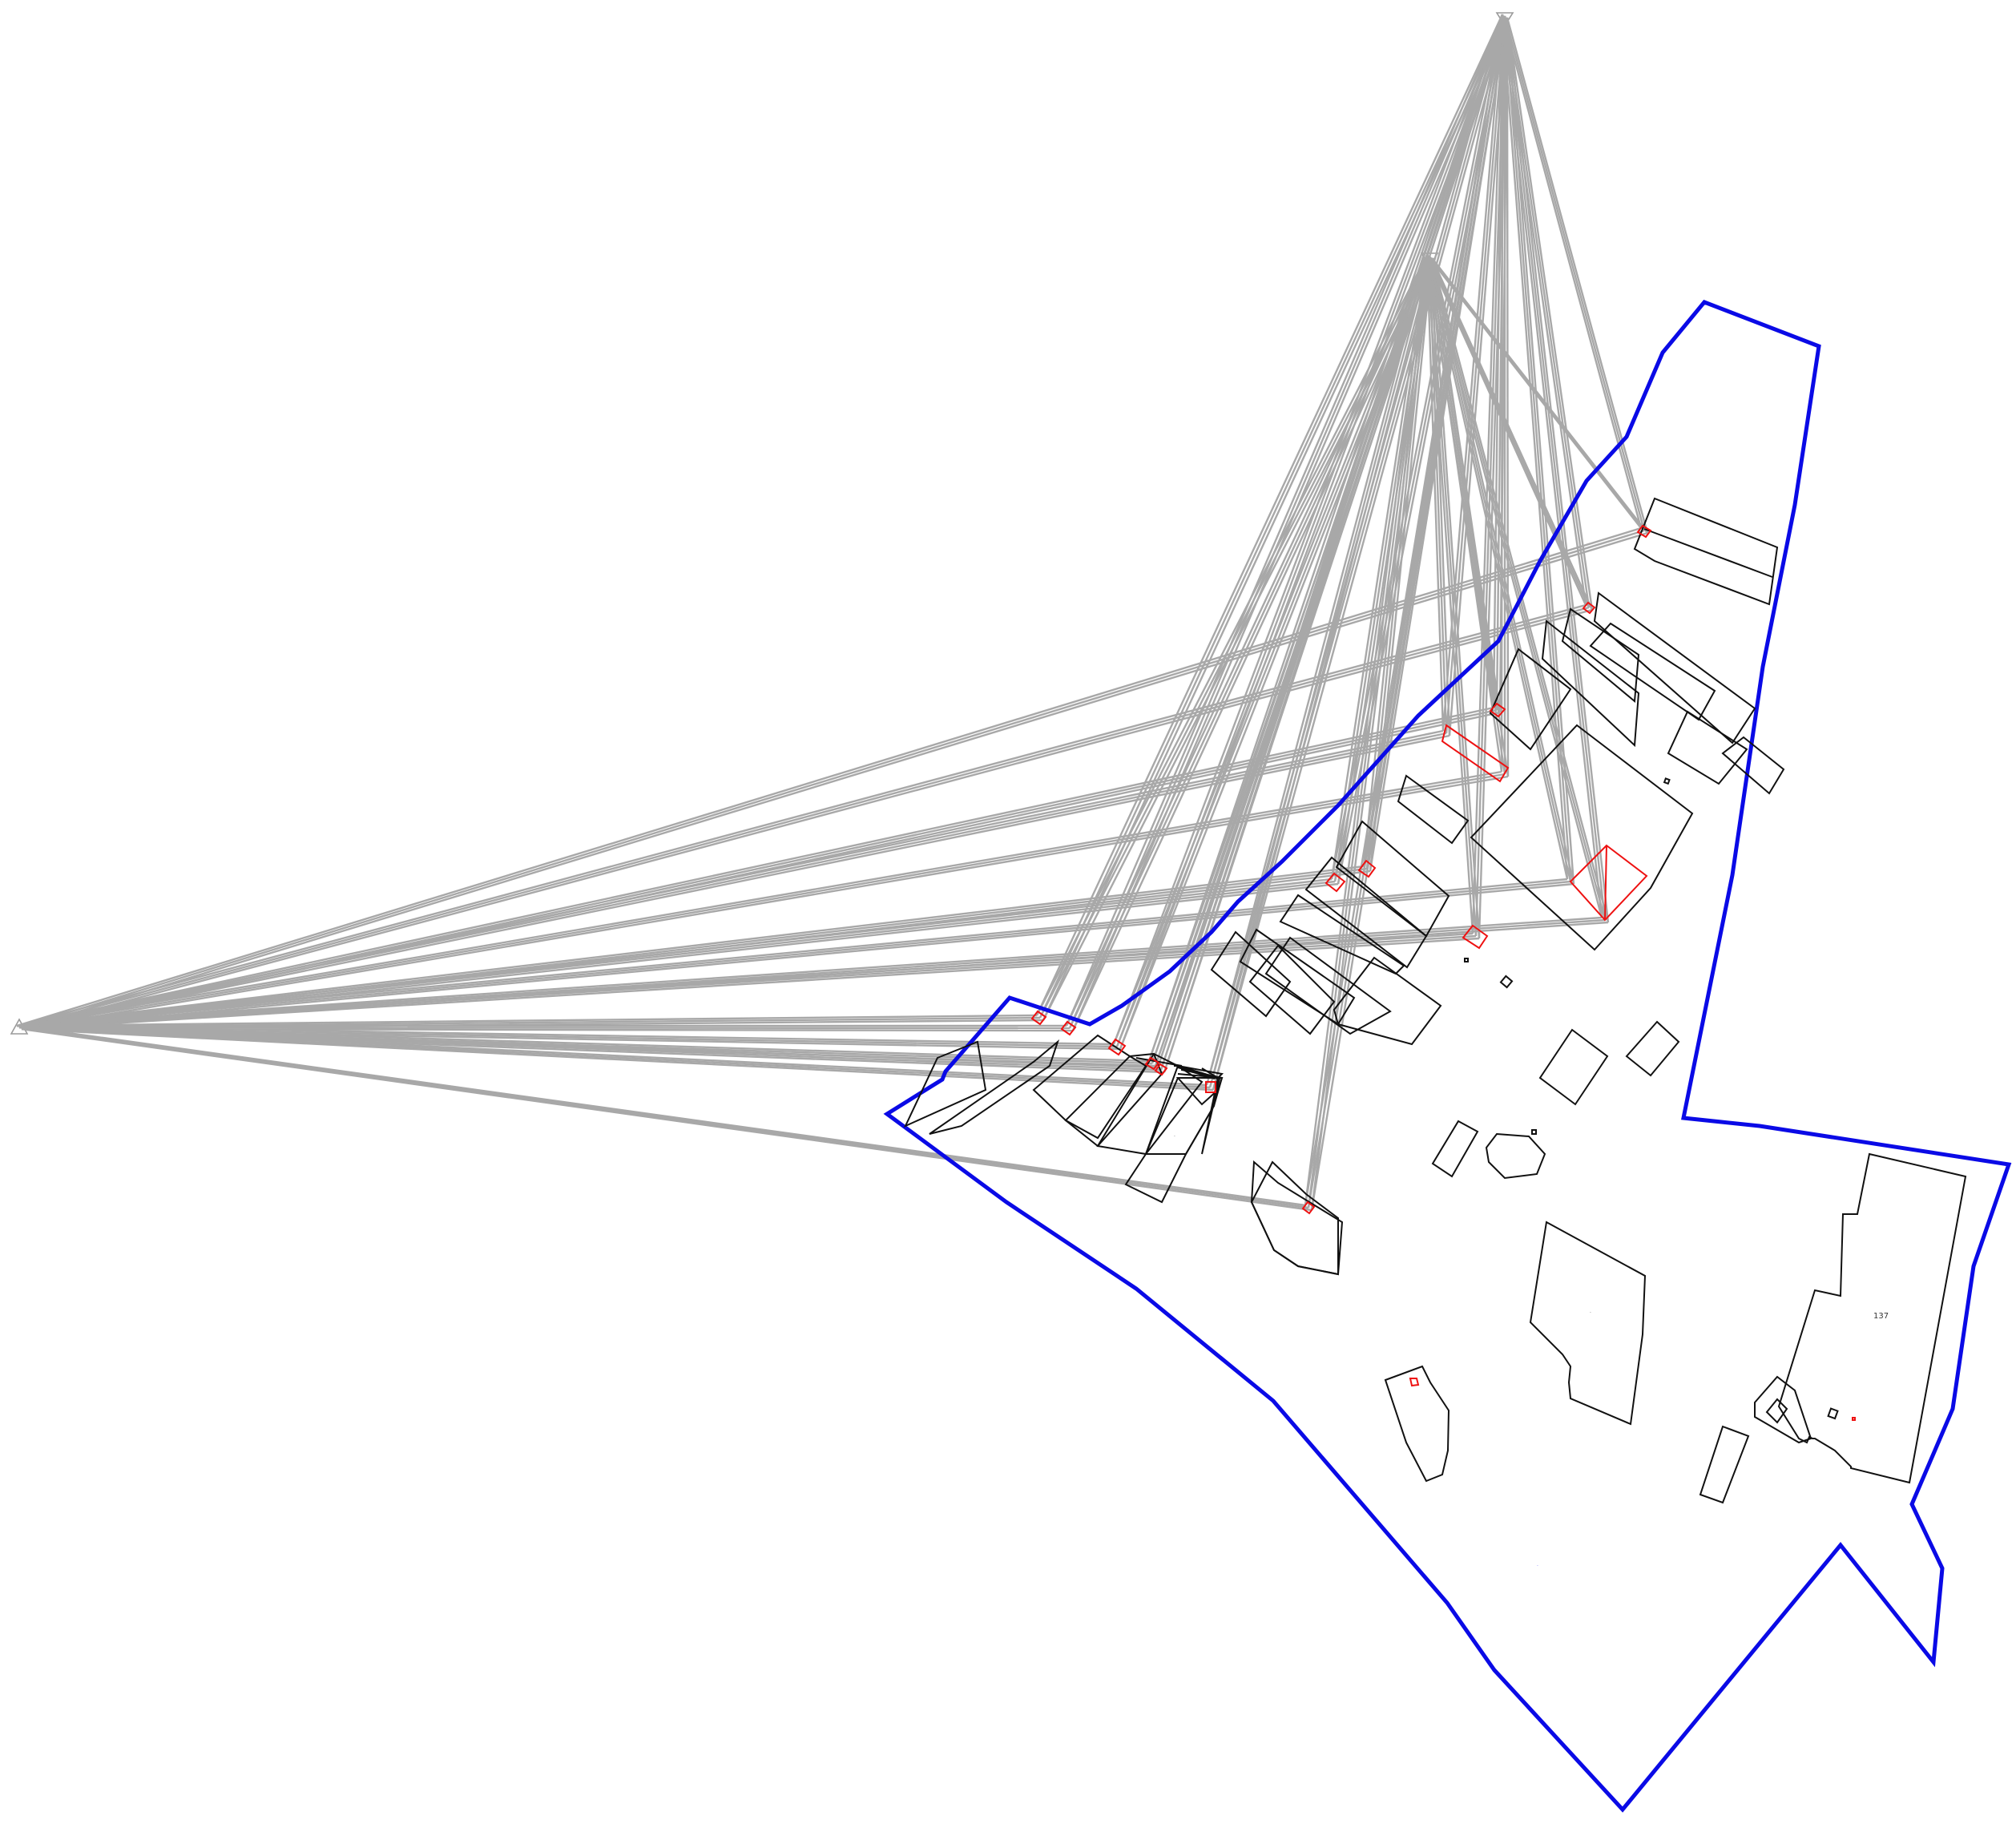 This screenshot has width=2016, height=1832. What do you see at coordinates (1417, 1424) in the screenshot?
I see `building-south-west` at bounding box center [1417, 1424].